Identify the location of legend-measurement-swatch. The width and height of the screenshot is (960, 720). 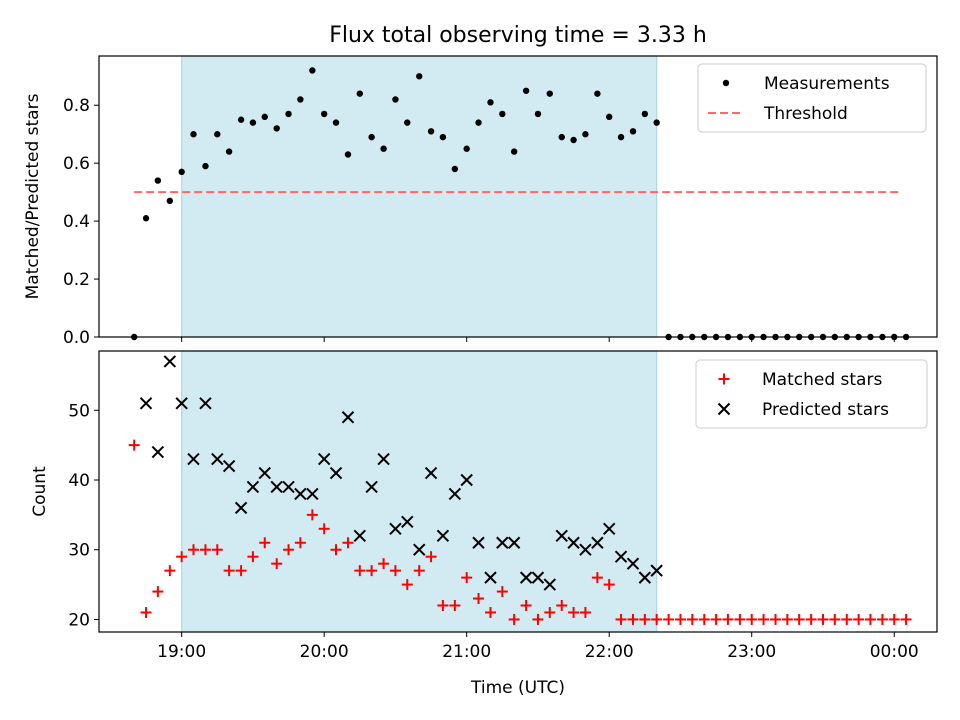
(726, 83).